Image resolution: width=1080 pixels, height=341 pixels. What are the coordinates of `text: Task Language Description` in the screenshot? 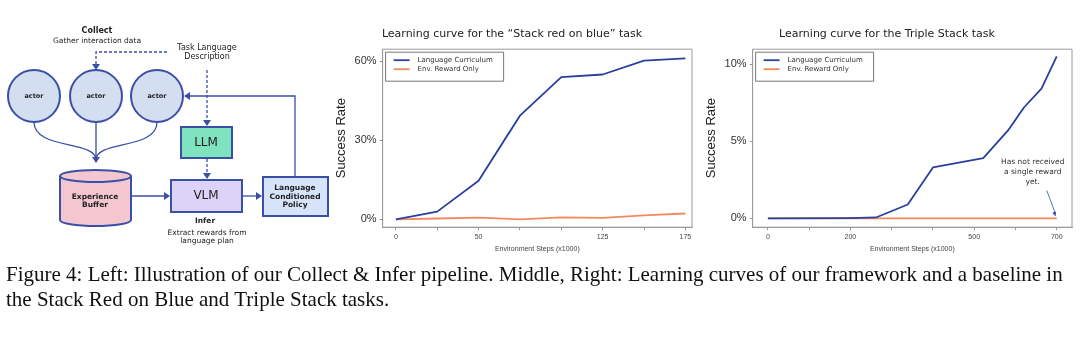 It's located at (207, 52).